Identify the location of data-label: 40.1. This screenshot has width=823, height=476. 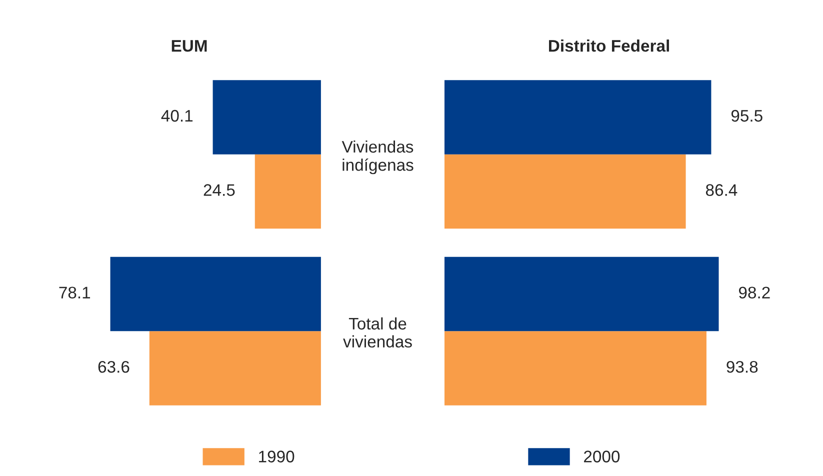
(177, 116).